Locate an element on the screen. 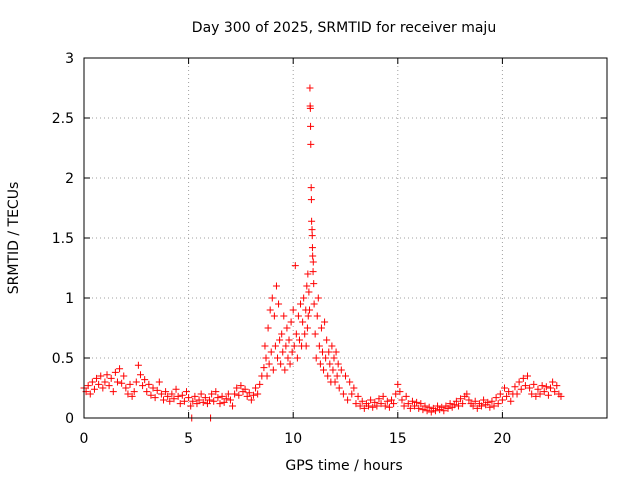 Image resolution: width=640 pixels, height=480 pixels. x-axis-label: GPS time / hours is located at coordinates (343, 466).